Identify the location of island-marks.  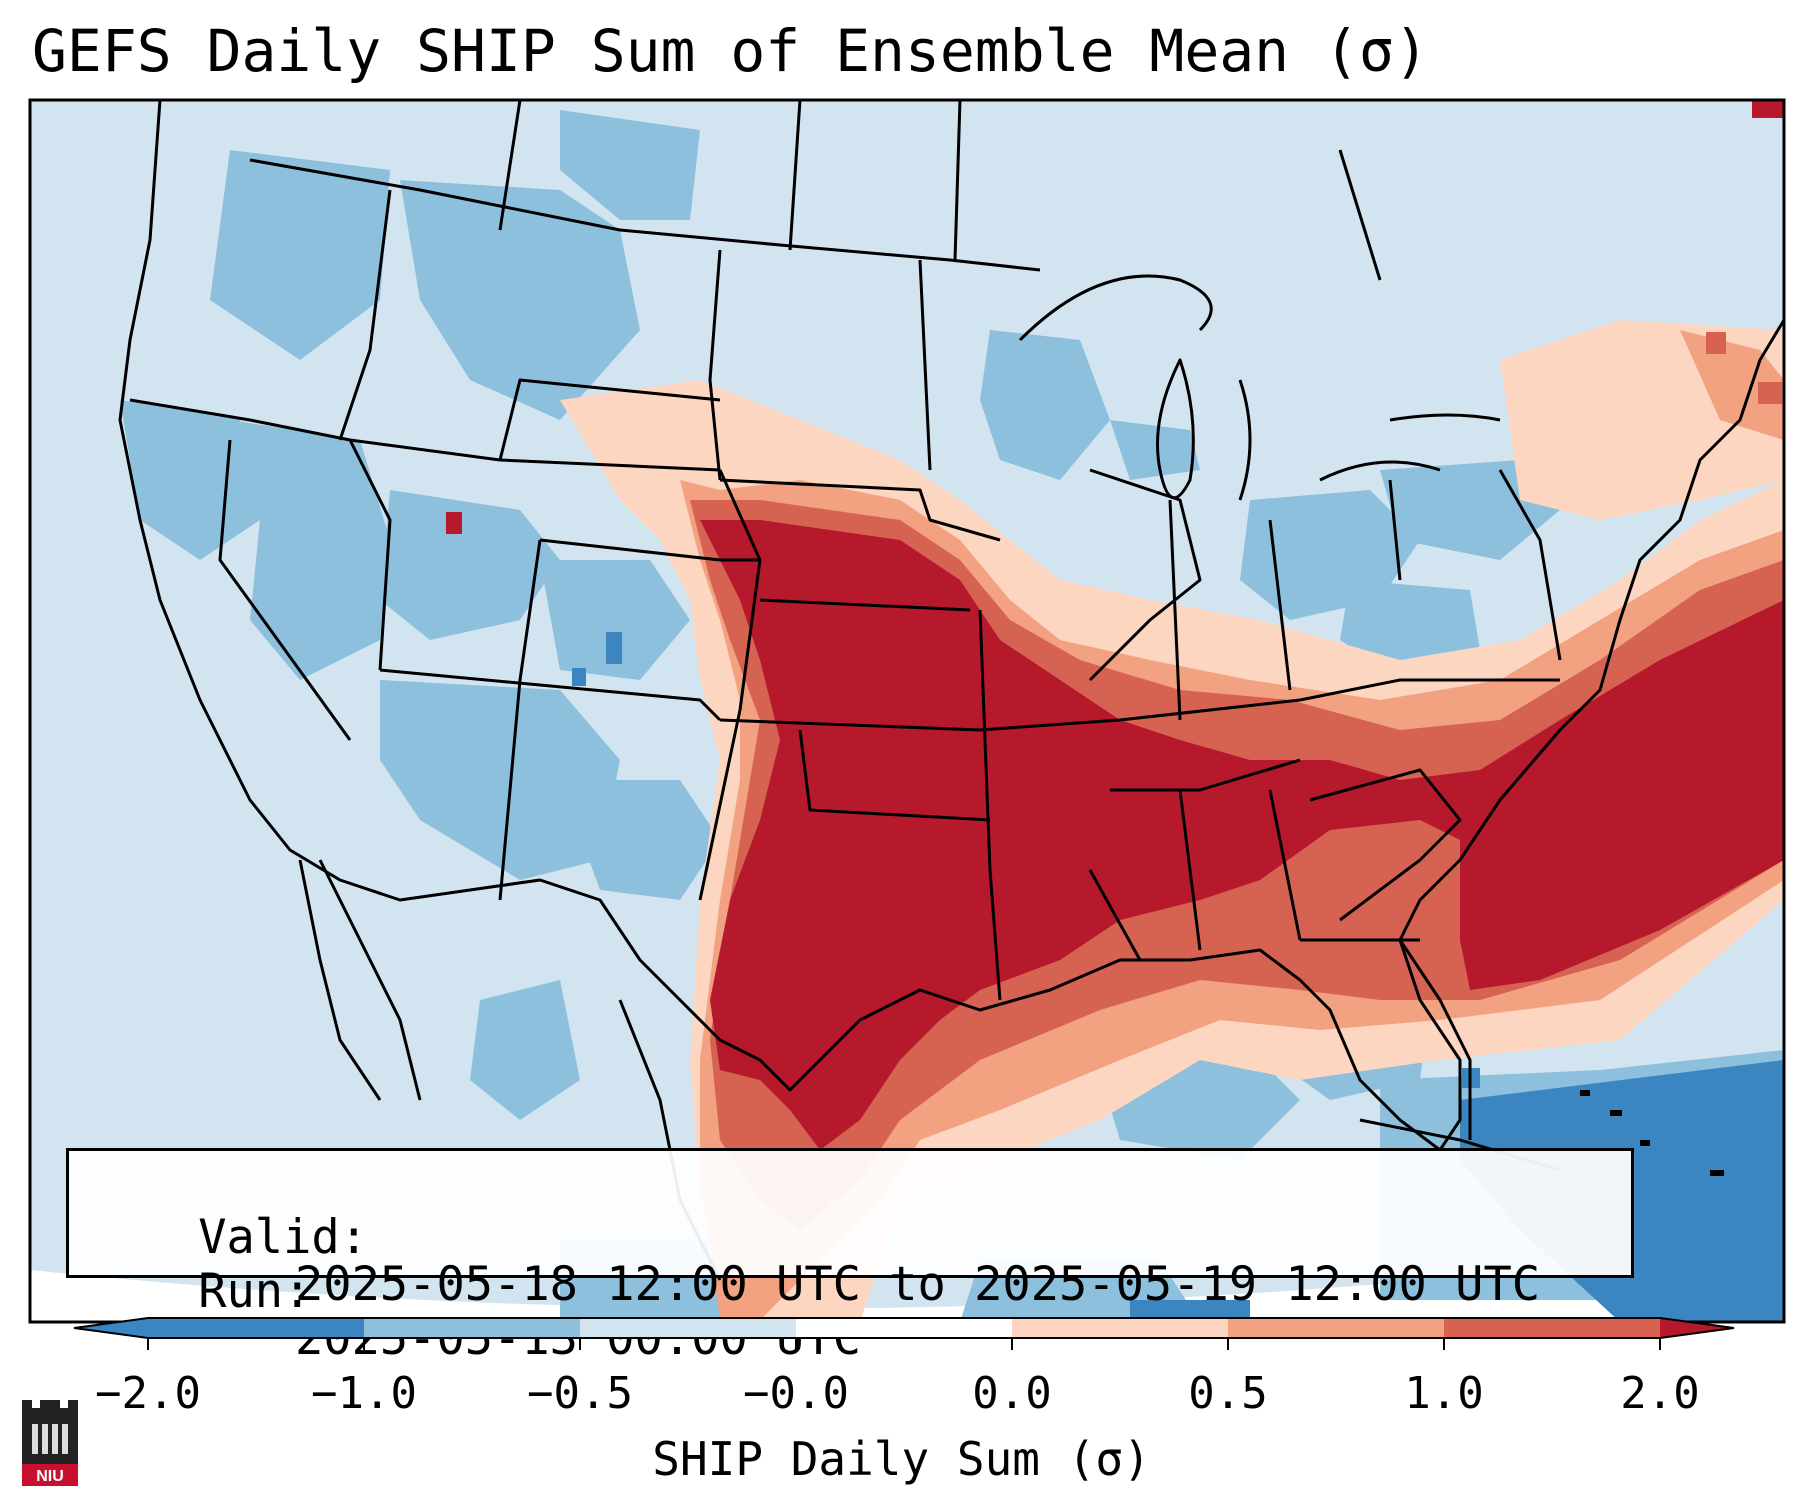
(1652, 1133).